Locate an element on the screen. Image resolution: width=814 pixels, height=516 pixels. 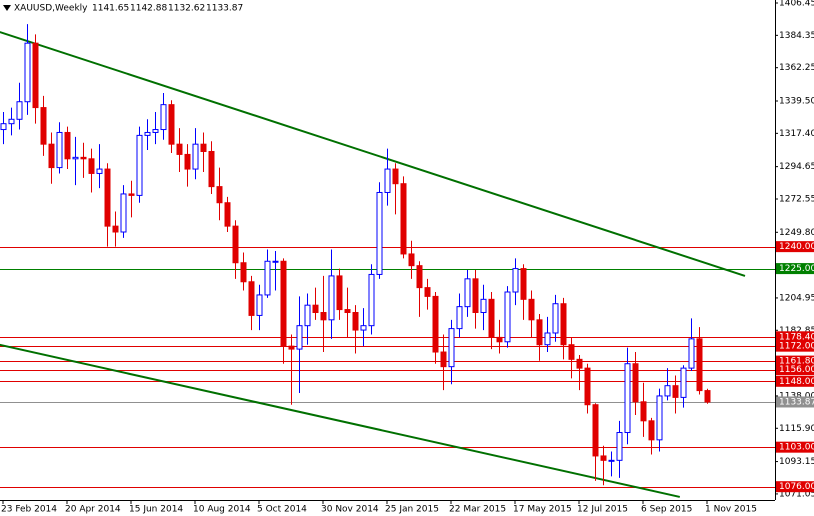
header-open: 1141.65 is located at coordinates (110, 9).